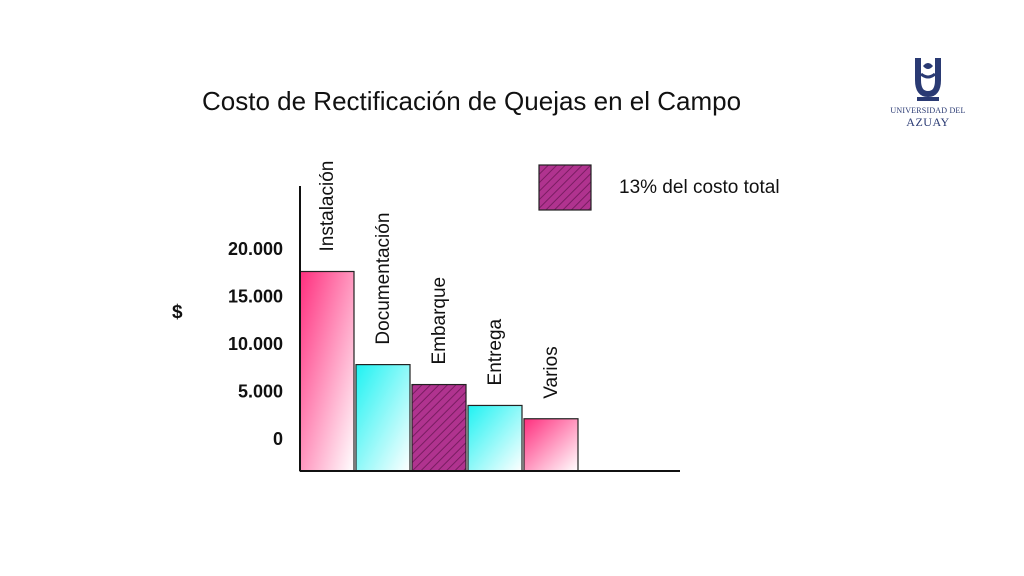  I want to click on y-tick-label: 10.000, so click(255, 344).